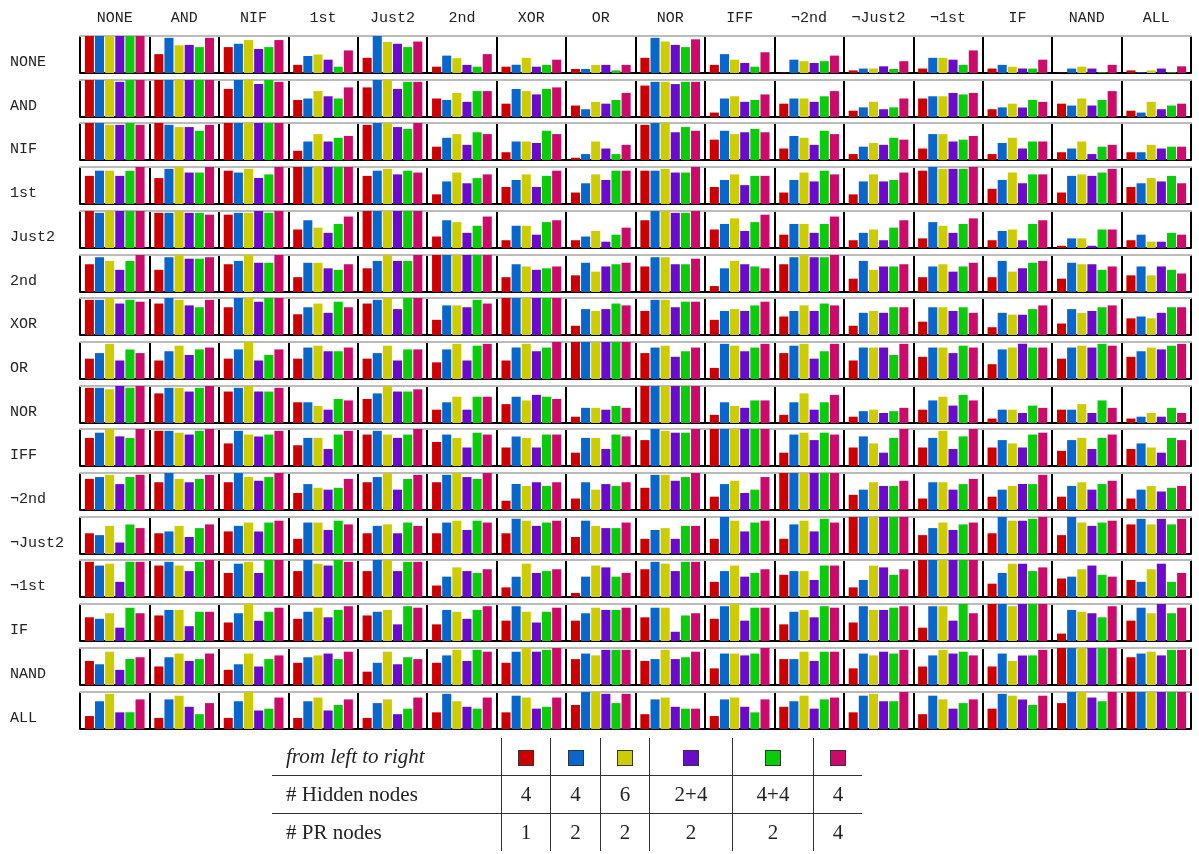 This screenshot has height=854, width=1199. Describe the element at coordinates (575, 832) in the screenshot. I see `text: 2` at that location.